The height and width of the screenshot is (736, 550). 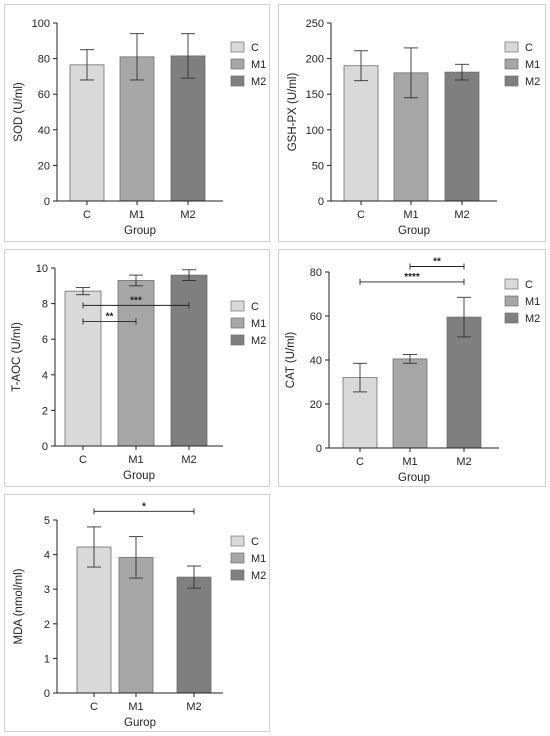 I want to click on mda-chart: 0 1 2 3 4 5 C M1 M2 Gurop MDA (nmol/ml) * C M1 M2, so click(x=139, y=615).